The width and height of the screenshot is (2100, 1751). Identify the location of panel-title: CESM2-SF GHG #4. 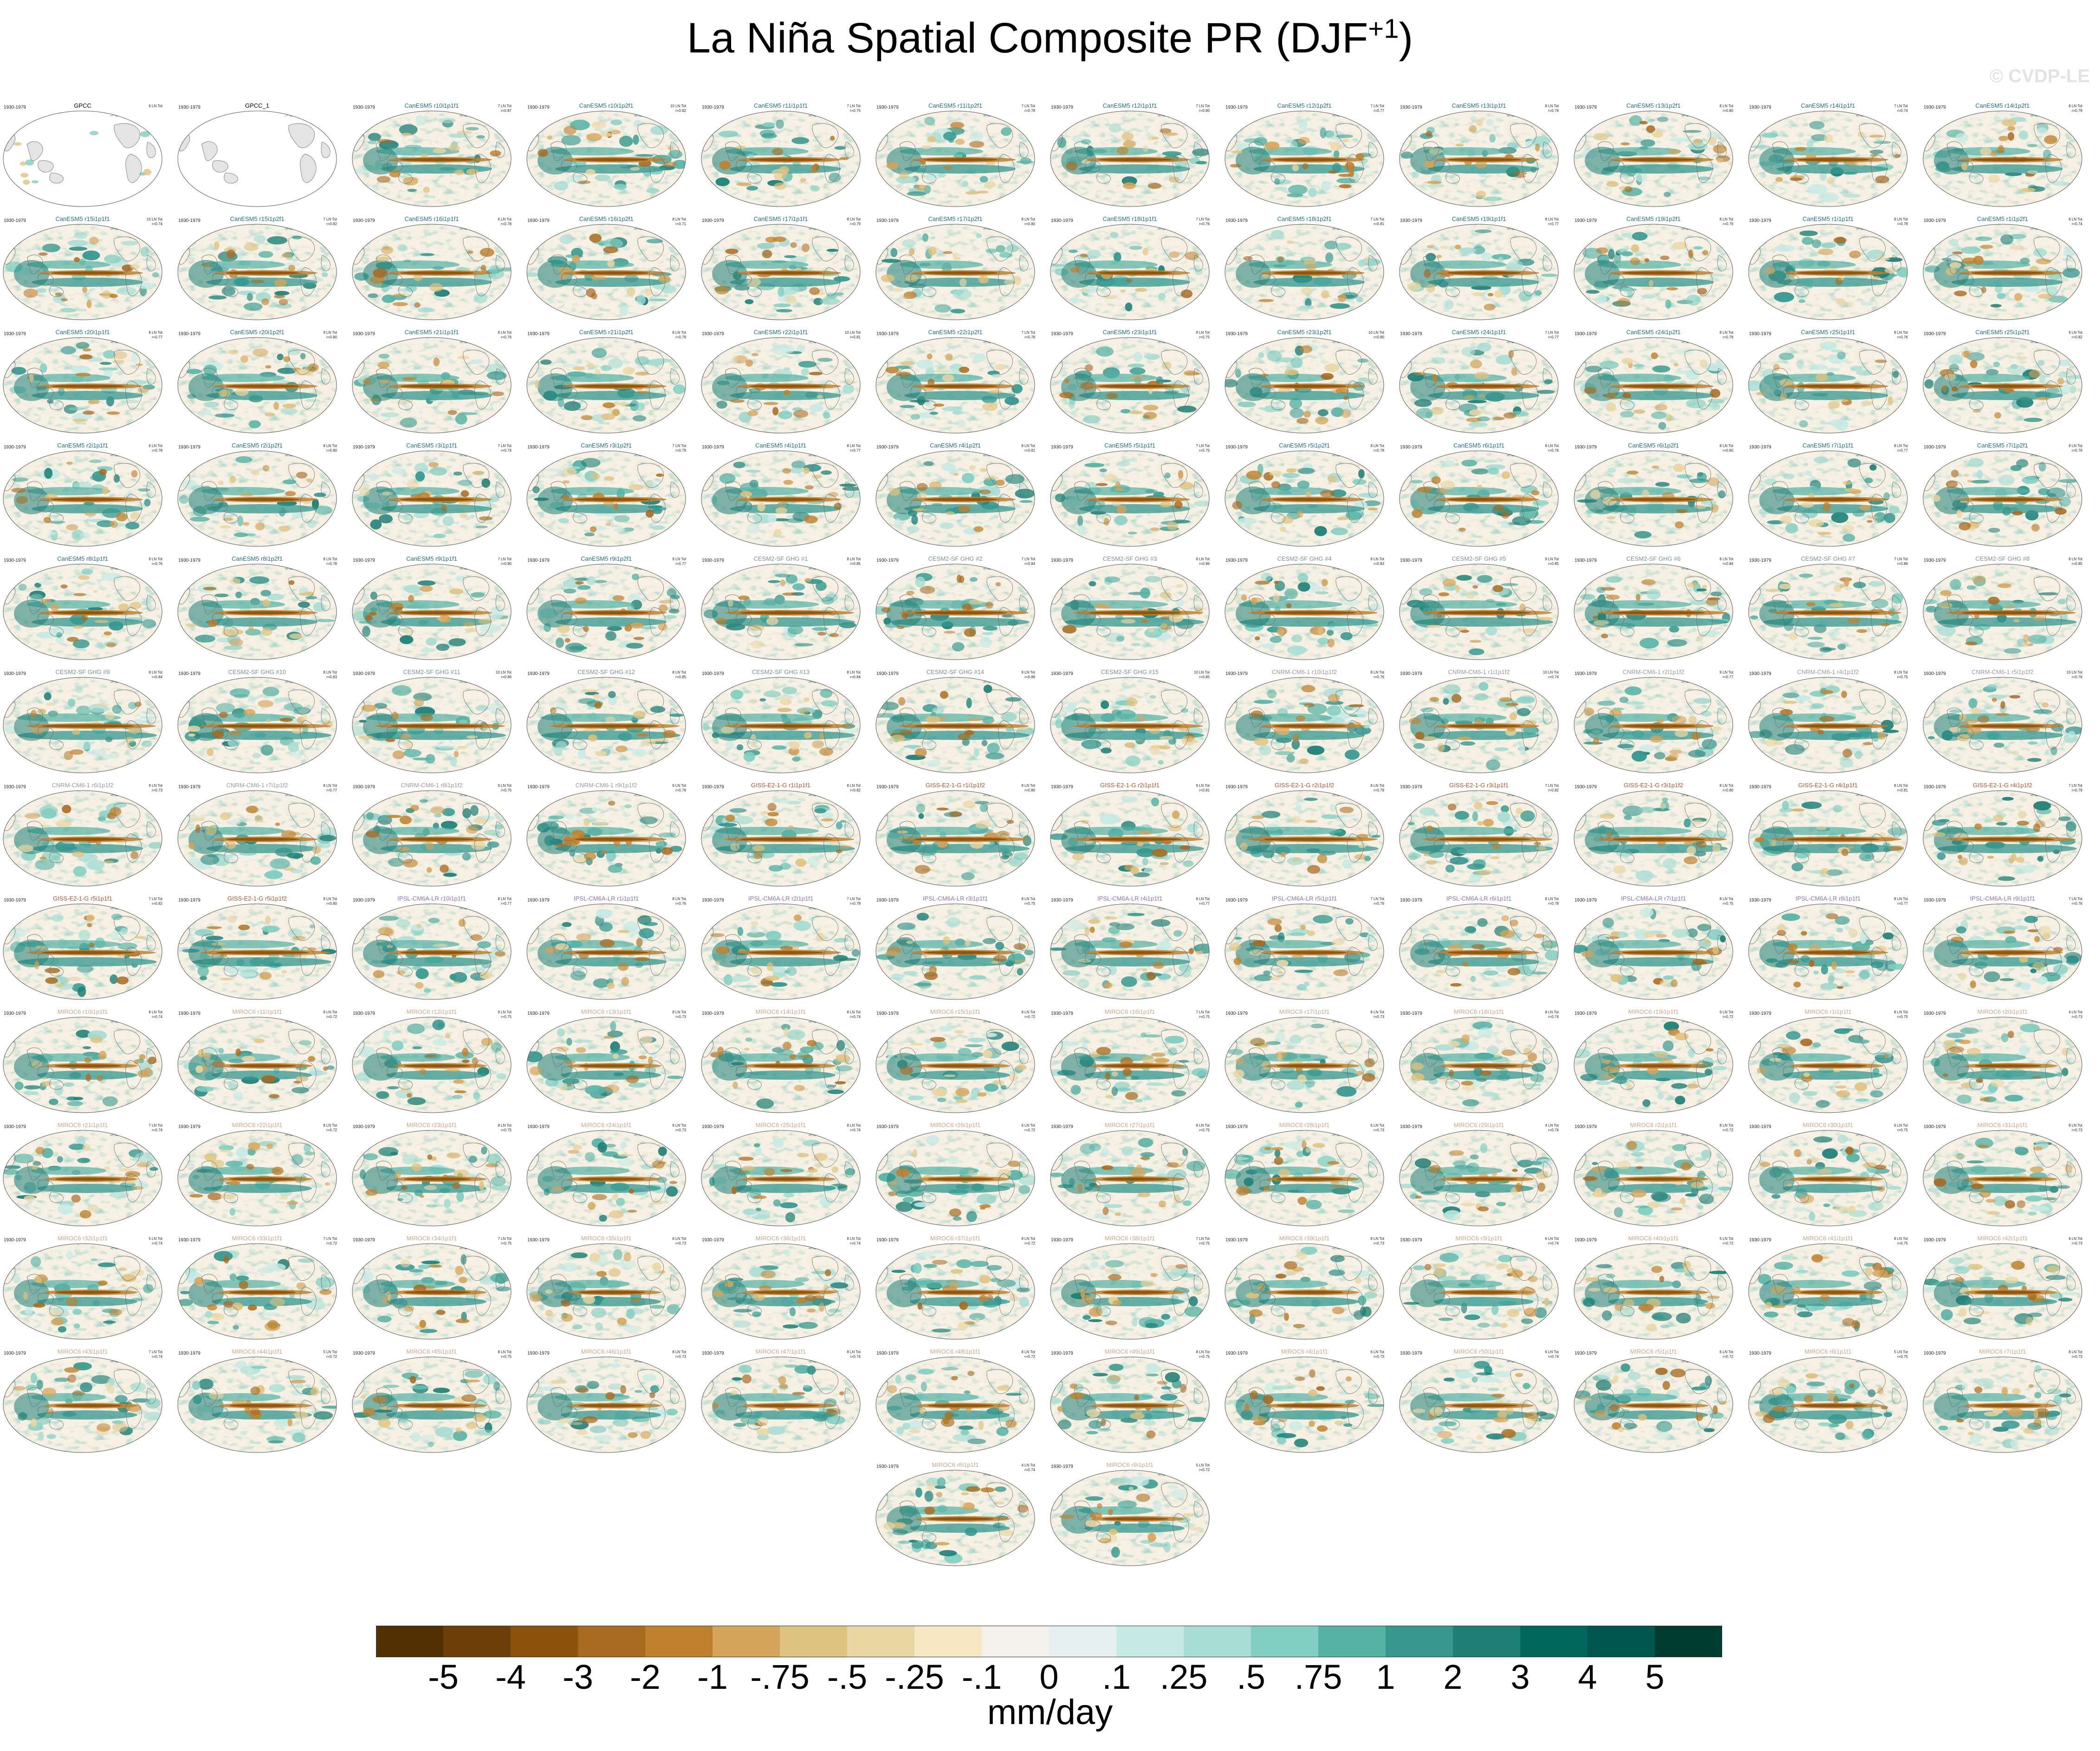
(1304, 558).